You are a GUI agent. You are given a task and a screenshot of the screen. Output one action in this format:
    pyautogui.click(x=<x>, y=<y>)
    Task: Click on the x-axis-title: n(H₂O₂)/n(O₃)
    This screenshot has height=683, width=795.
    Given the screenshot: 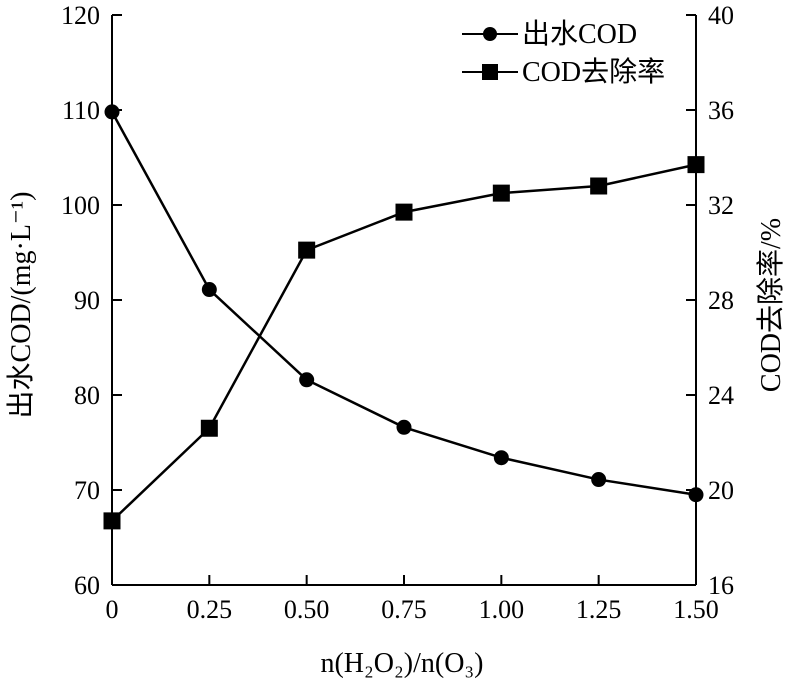 What is the action you would take?
    pyautogui.click(x=401, y=663)
    